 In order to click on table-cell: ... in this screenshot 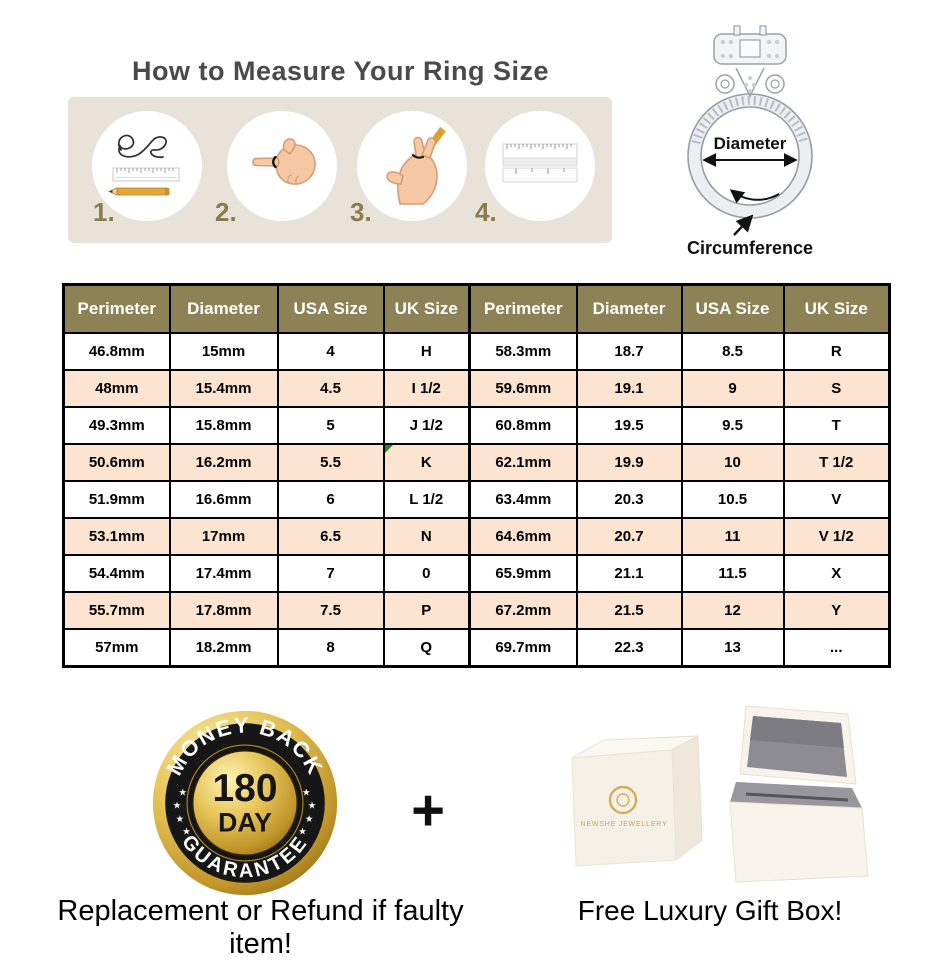, I will do `click(836, 648)`.